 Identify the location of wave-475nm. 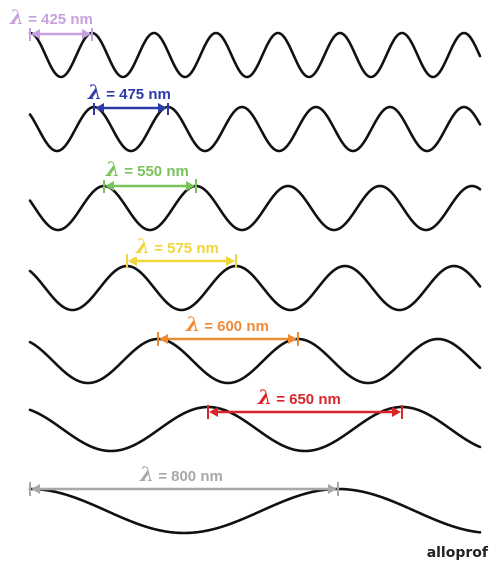
(255, 129).